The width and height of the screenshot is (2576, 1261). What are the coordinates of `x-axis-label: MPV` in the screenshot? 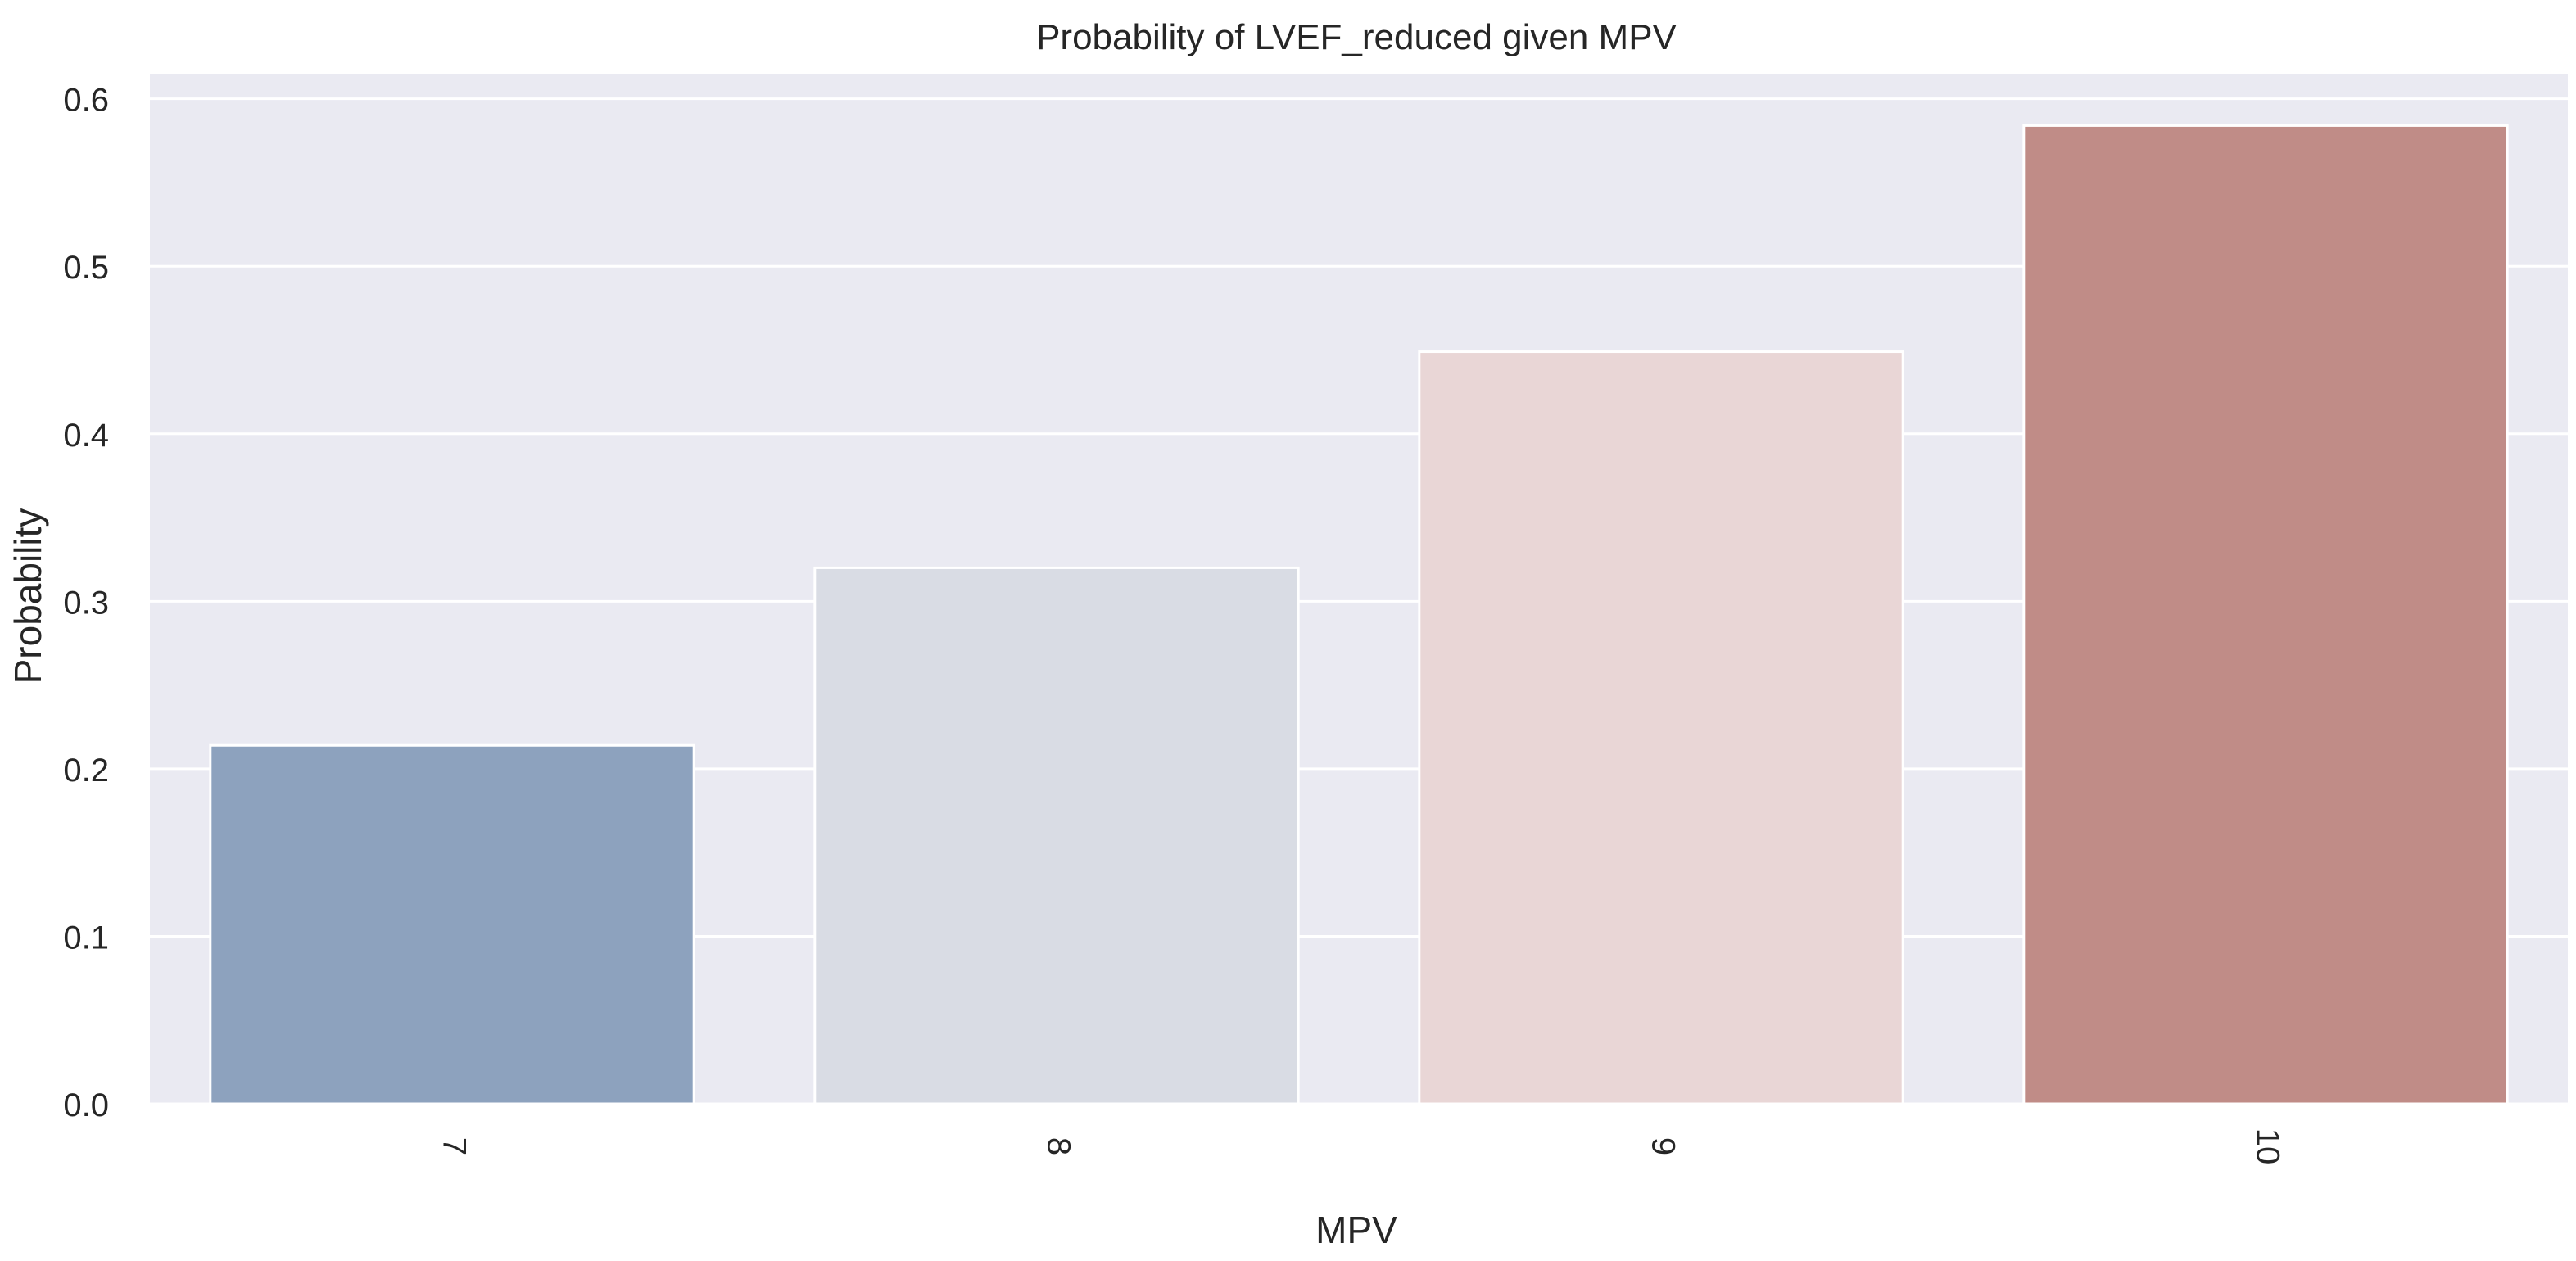 It's located at (1356, 1230).